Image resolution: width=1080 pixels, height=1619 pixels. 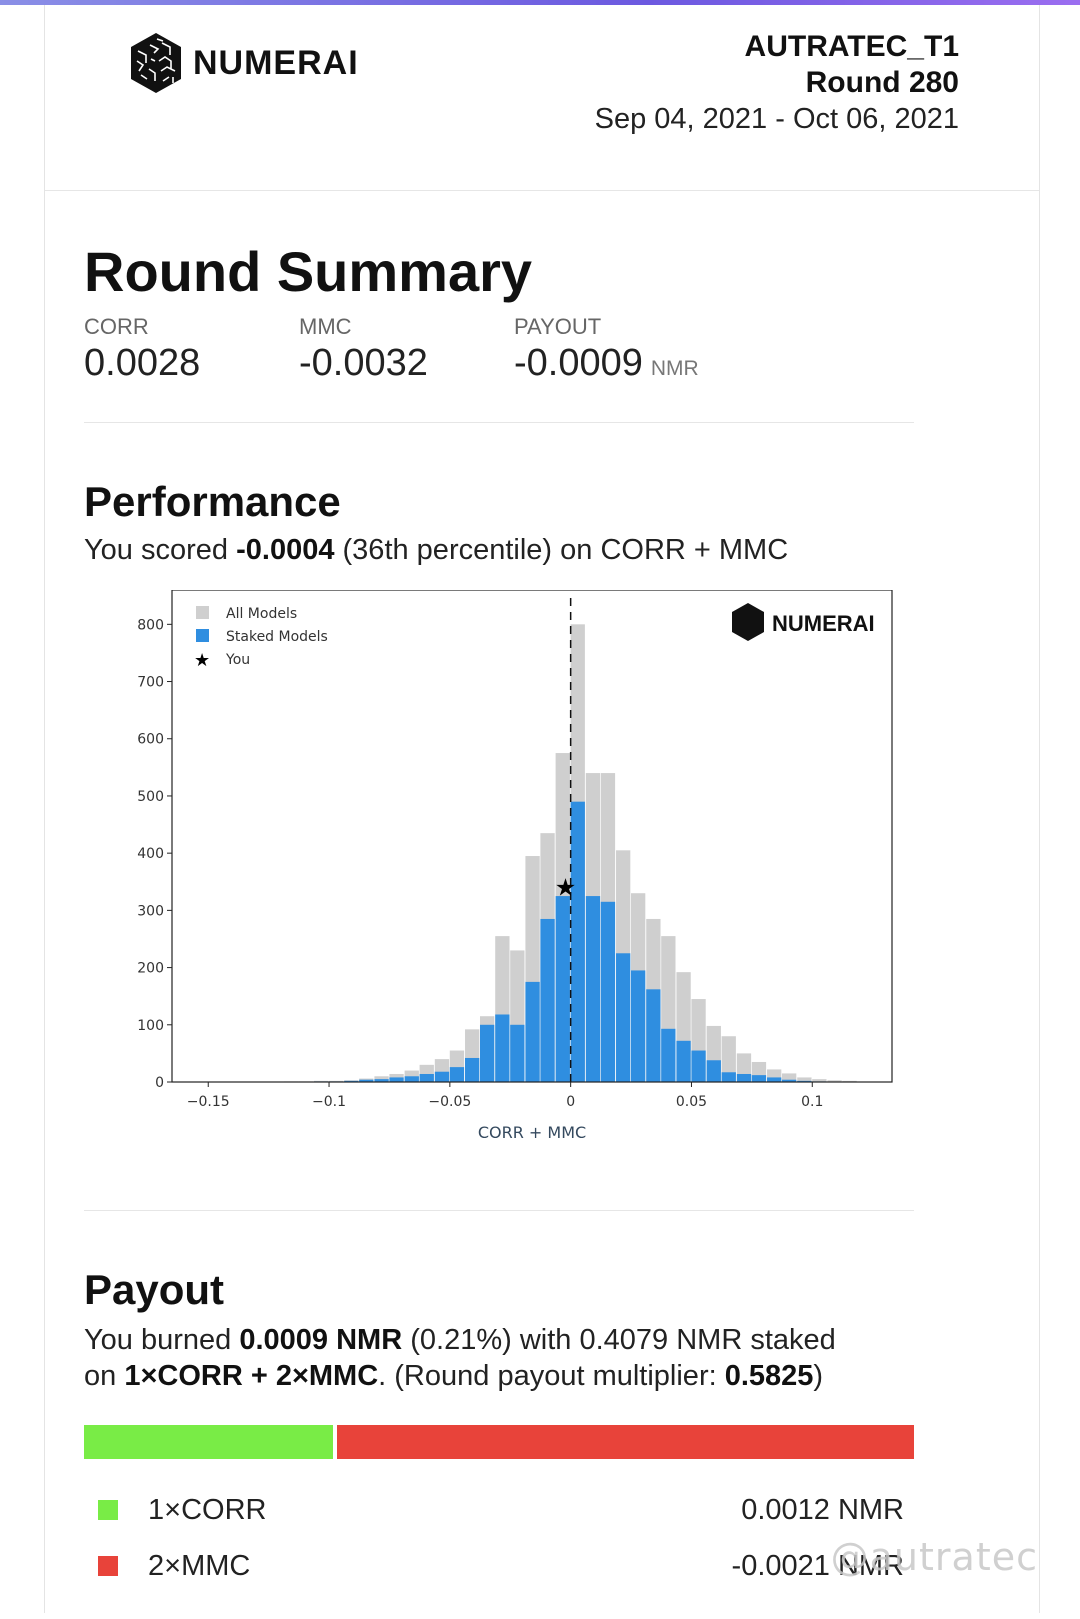 I want to click on row-value: -0.0021 NMR, so click(x=817, y=1565).